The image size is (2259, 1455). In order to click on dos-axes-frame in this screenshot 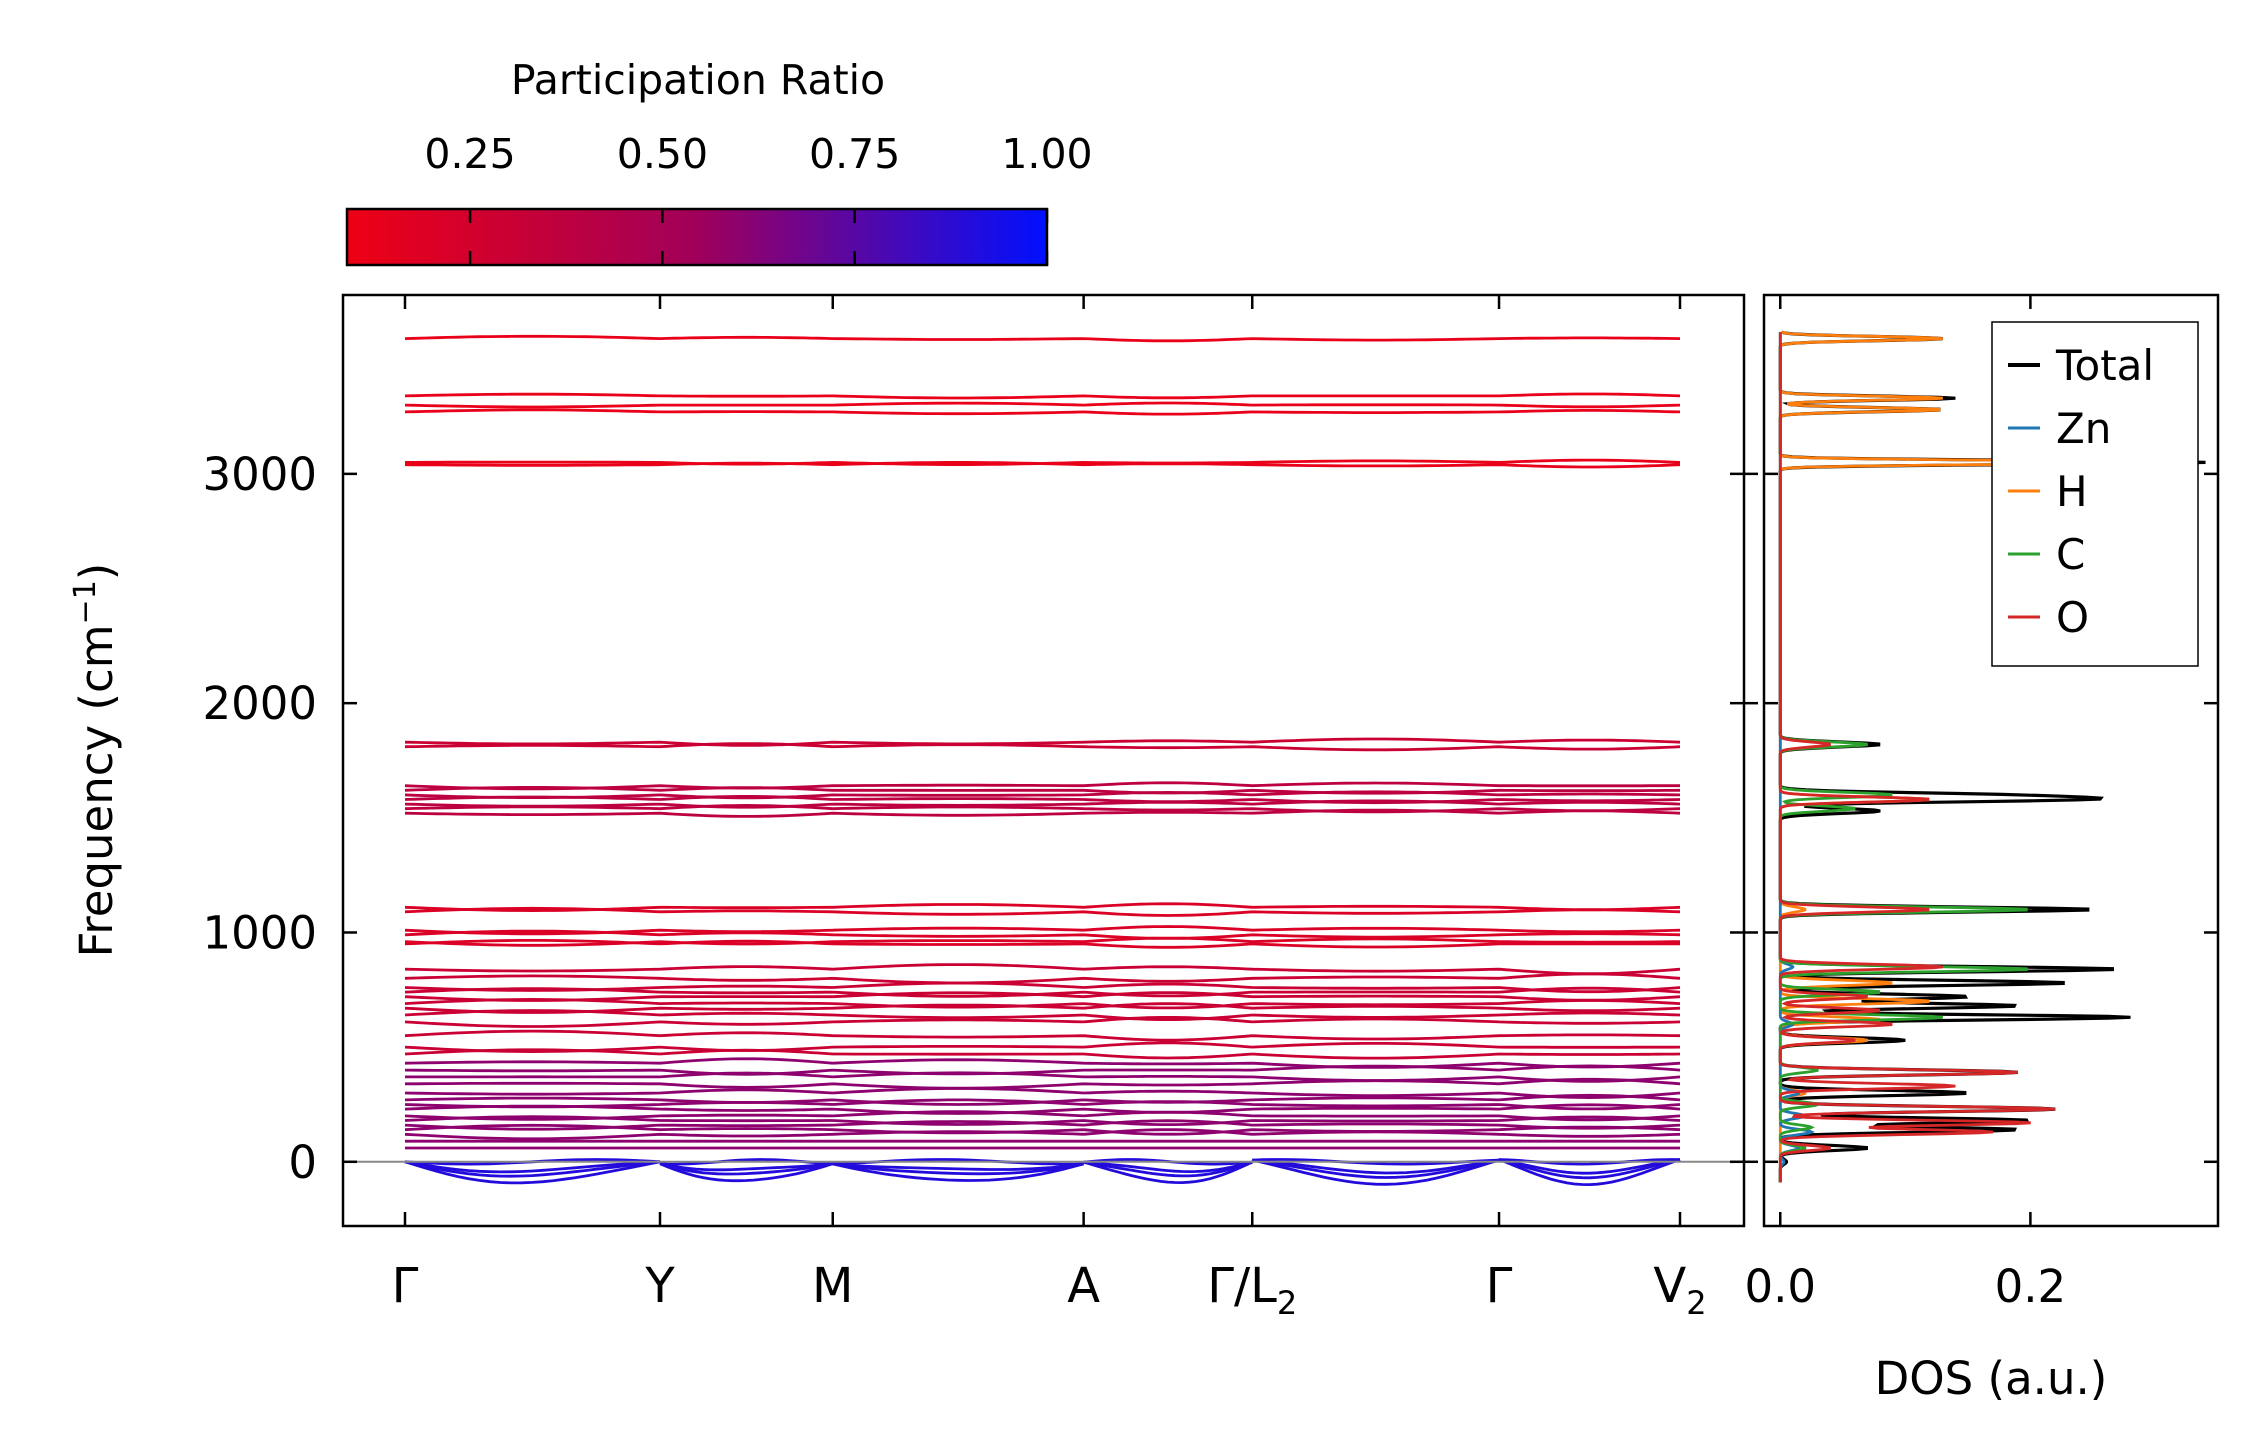, I will do `click(1991, 760)`.